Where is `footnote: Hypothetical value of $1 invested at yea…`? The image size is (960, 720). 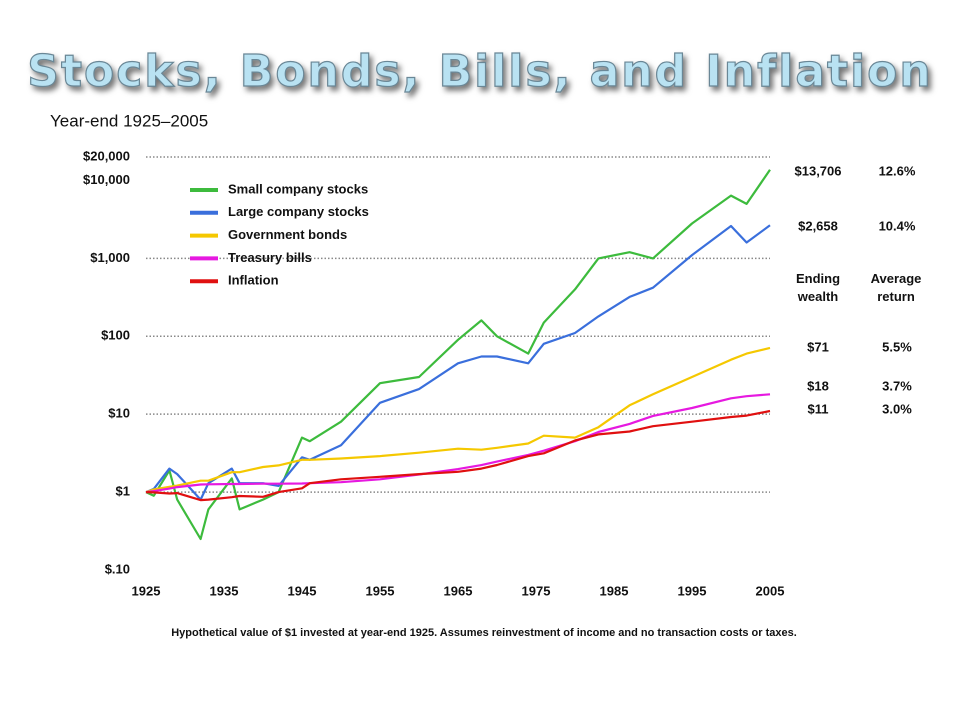 footnote: Hypothetical value of $1 invested at yea… is located at coordinates (484, 633).